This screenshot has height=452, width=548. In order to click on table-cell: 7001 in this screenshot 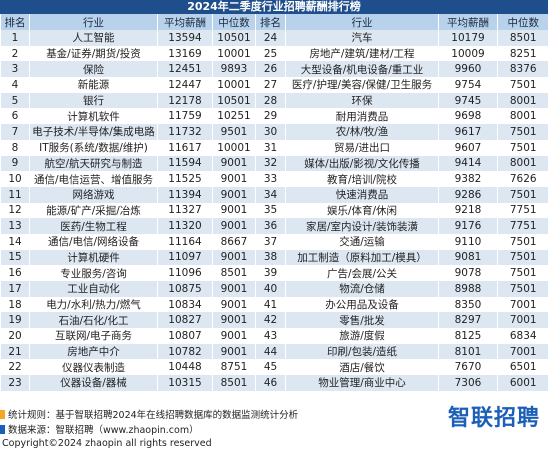, I will do `click(522, 320)`.